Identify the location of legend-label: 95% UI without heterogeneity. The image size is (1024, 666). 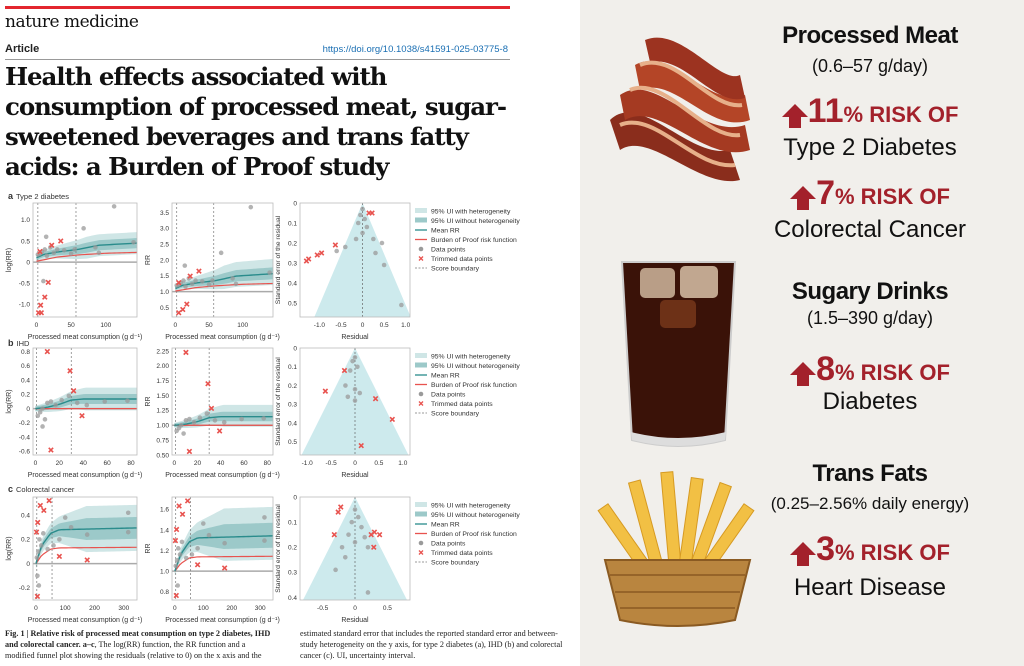
(475, 515).